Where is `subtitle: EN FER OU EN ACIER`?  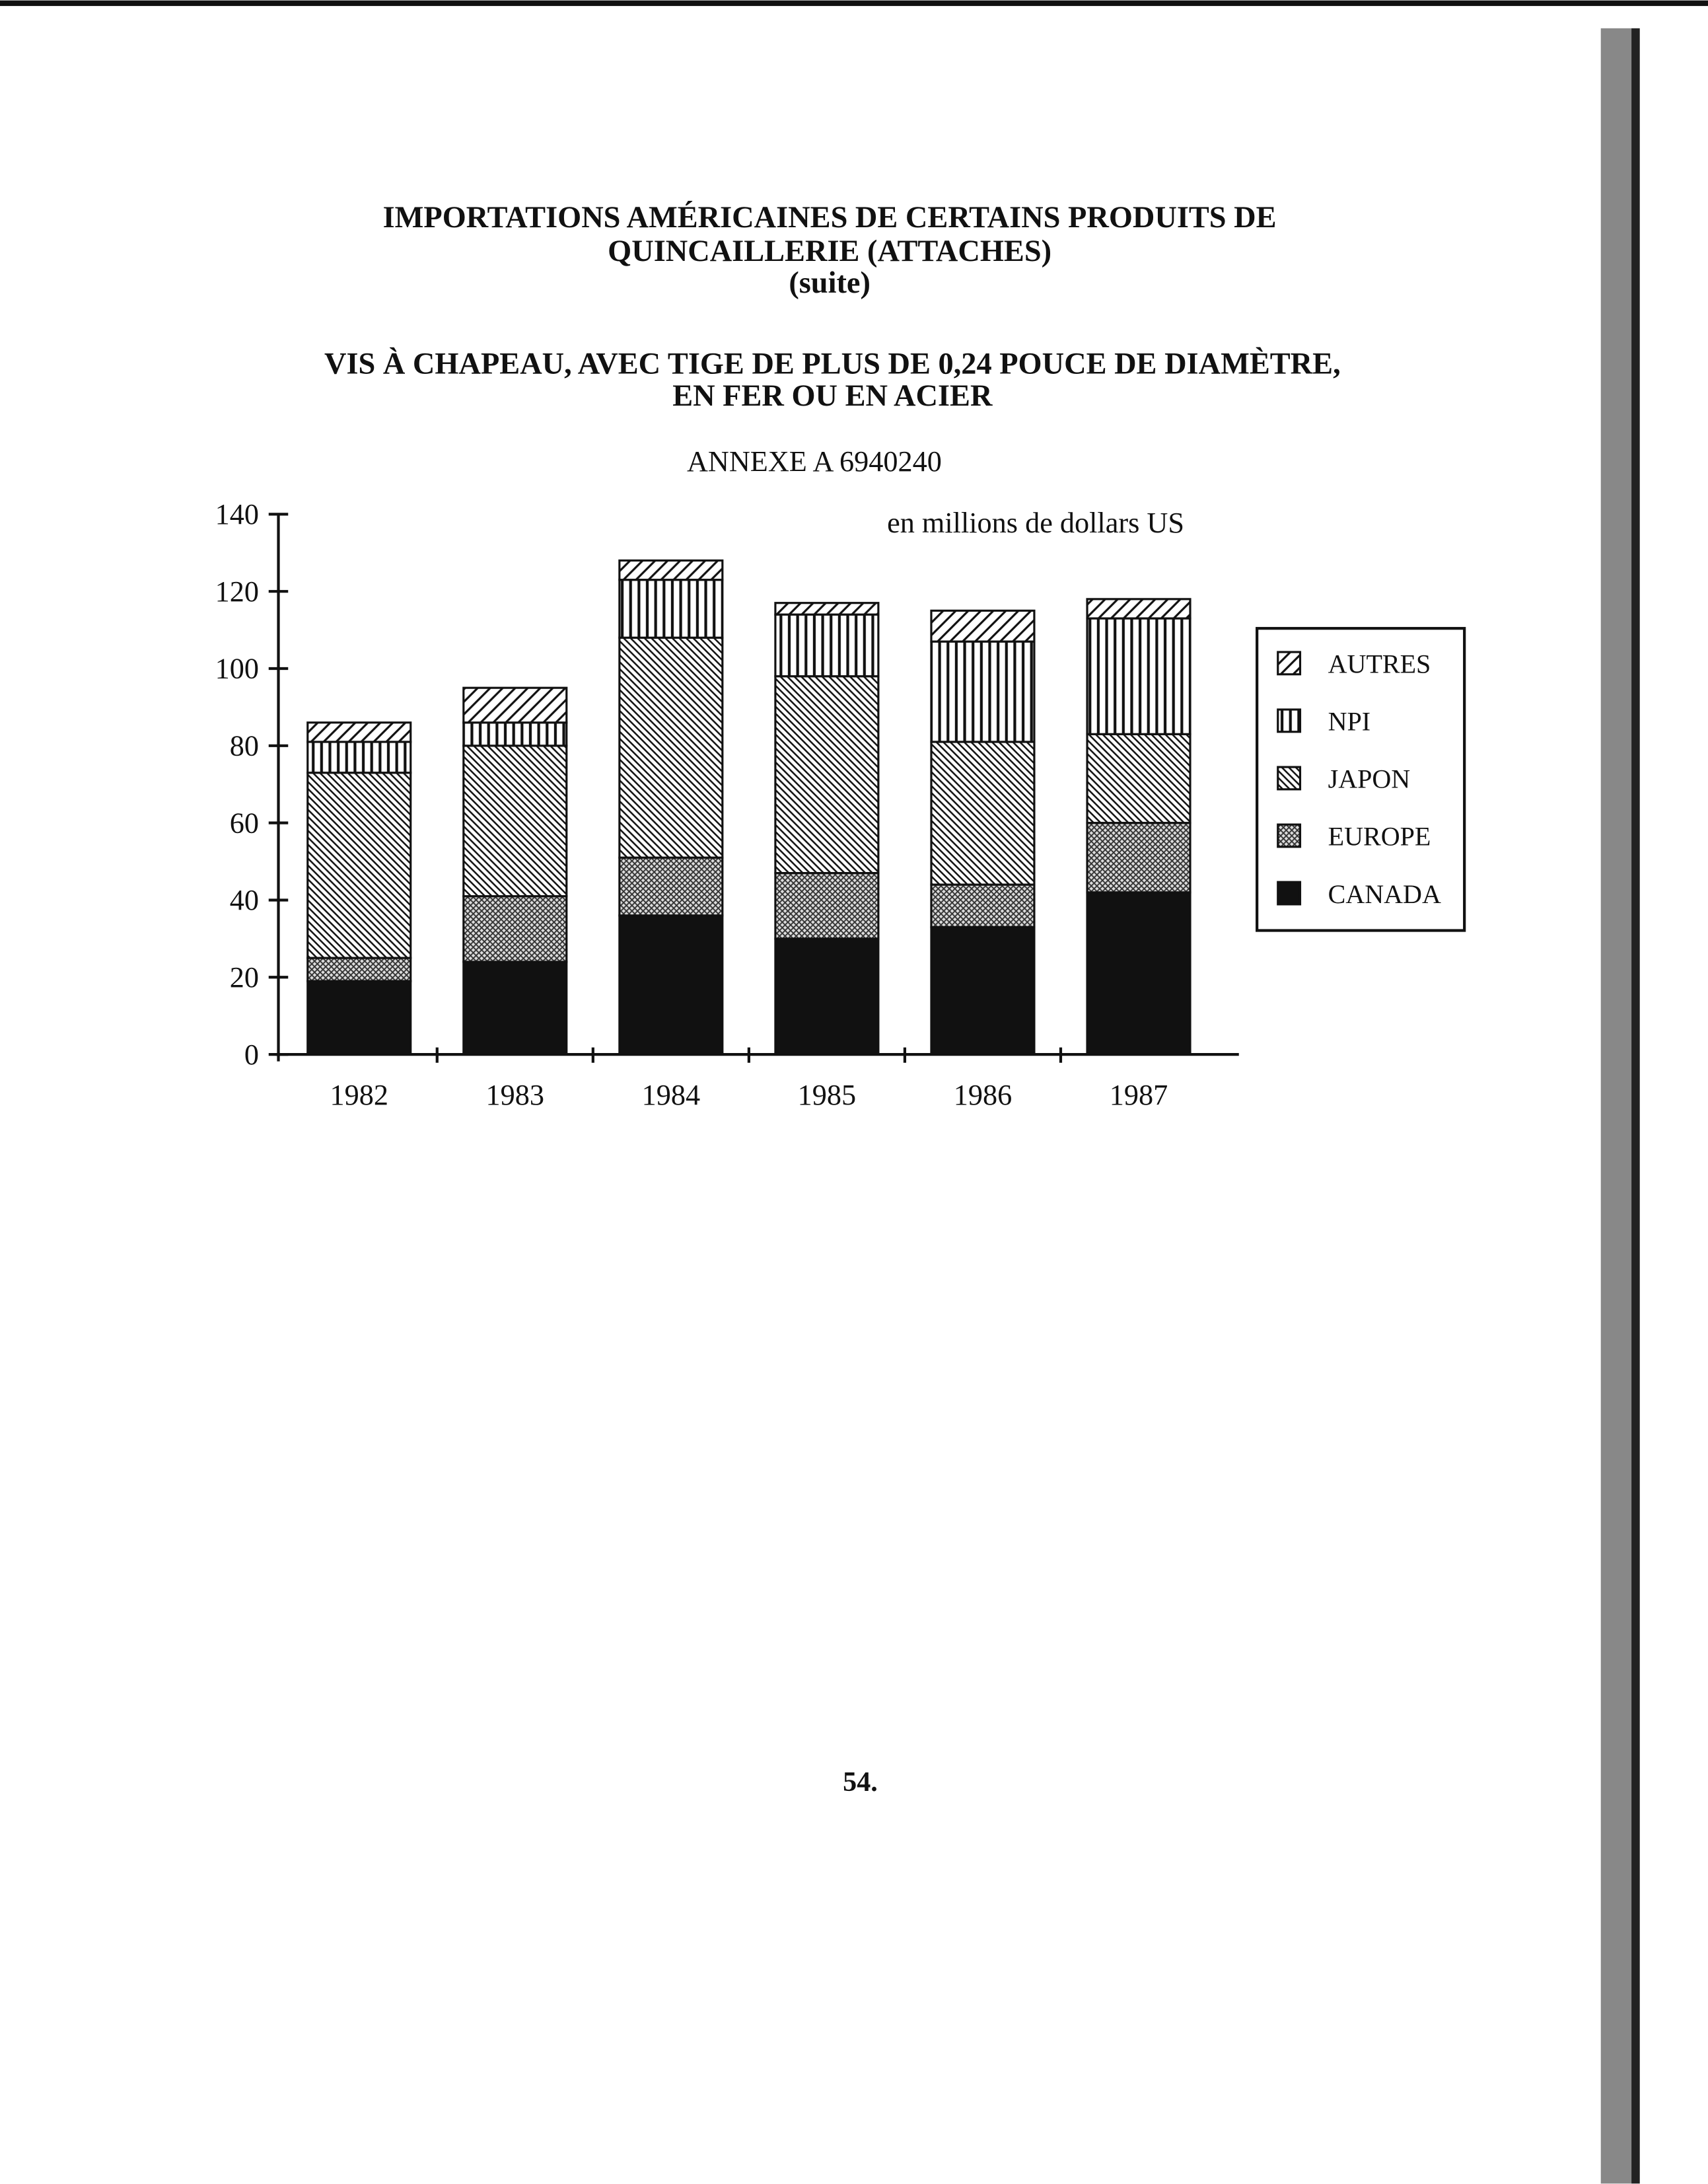 subtitle: EN FER OU EN ACIER is located at coordinates (833, 396).